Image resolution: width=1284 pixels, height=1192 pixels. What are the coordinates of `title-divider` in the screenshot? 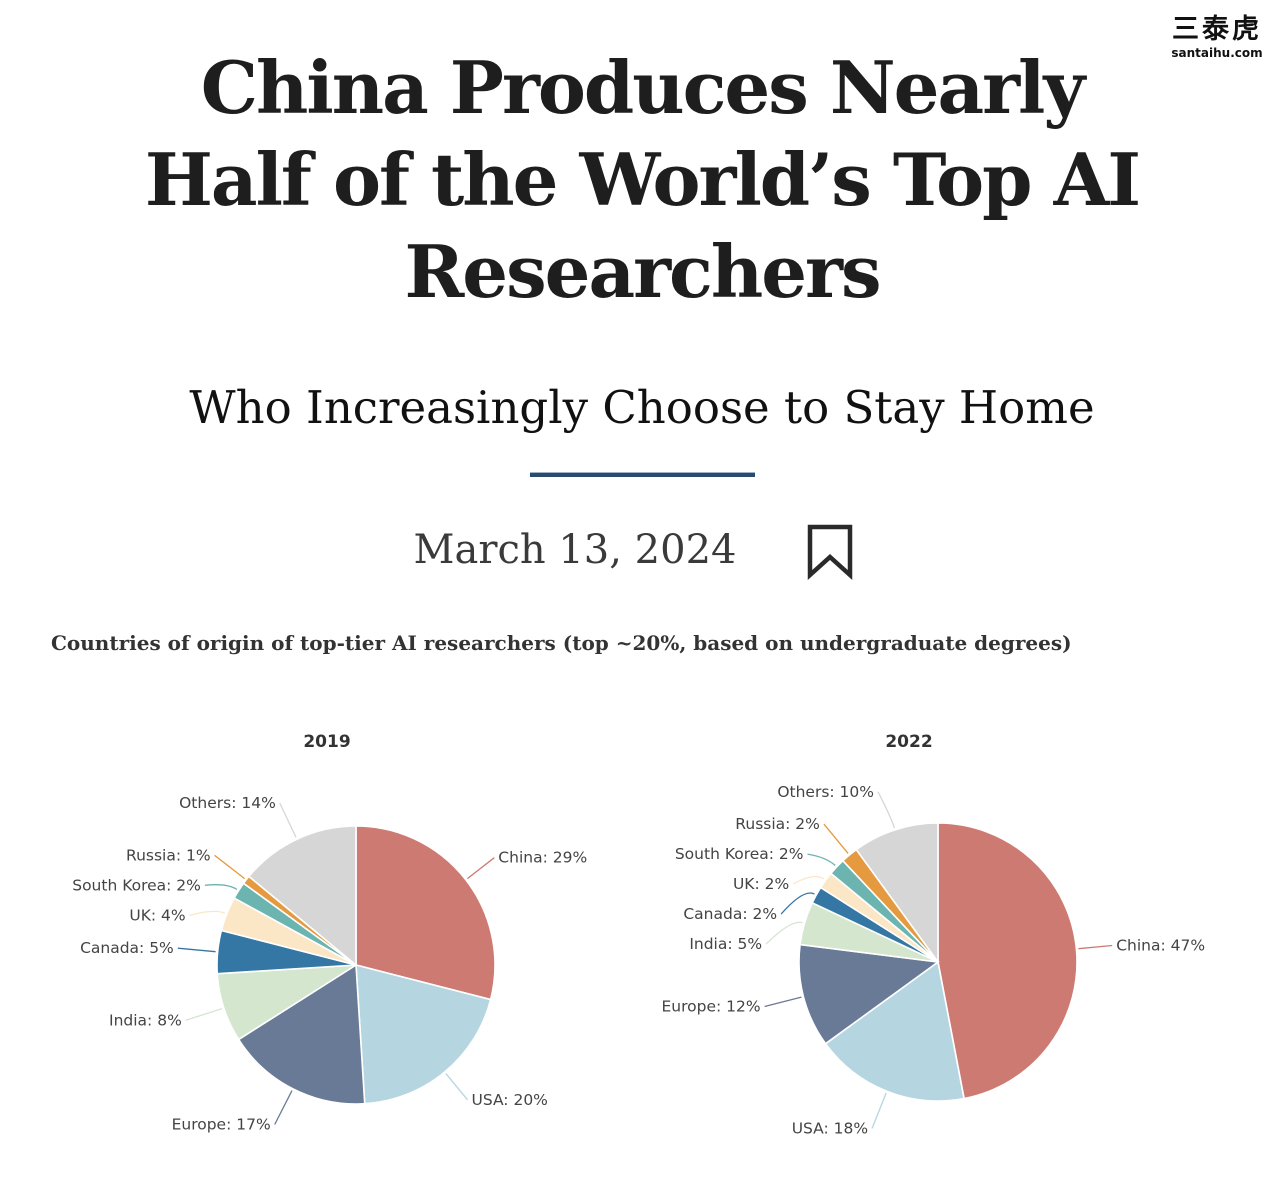 It's located at (642, 474).